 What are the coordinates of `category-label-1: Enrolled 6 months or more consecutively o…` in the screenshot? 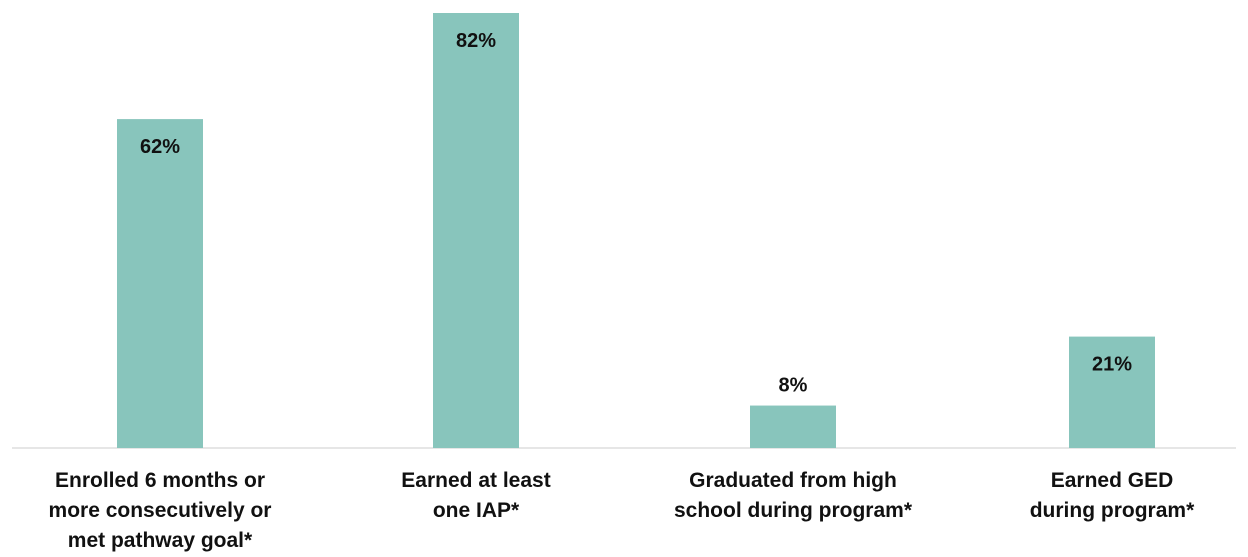 It's located at (160, 511).